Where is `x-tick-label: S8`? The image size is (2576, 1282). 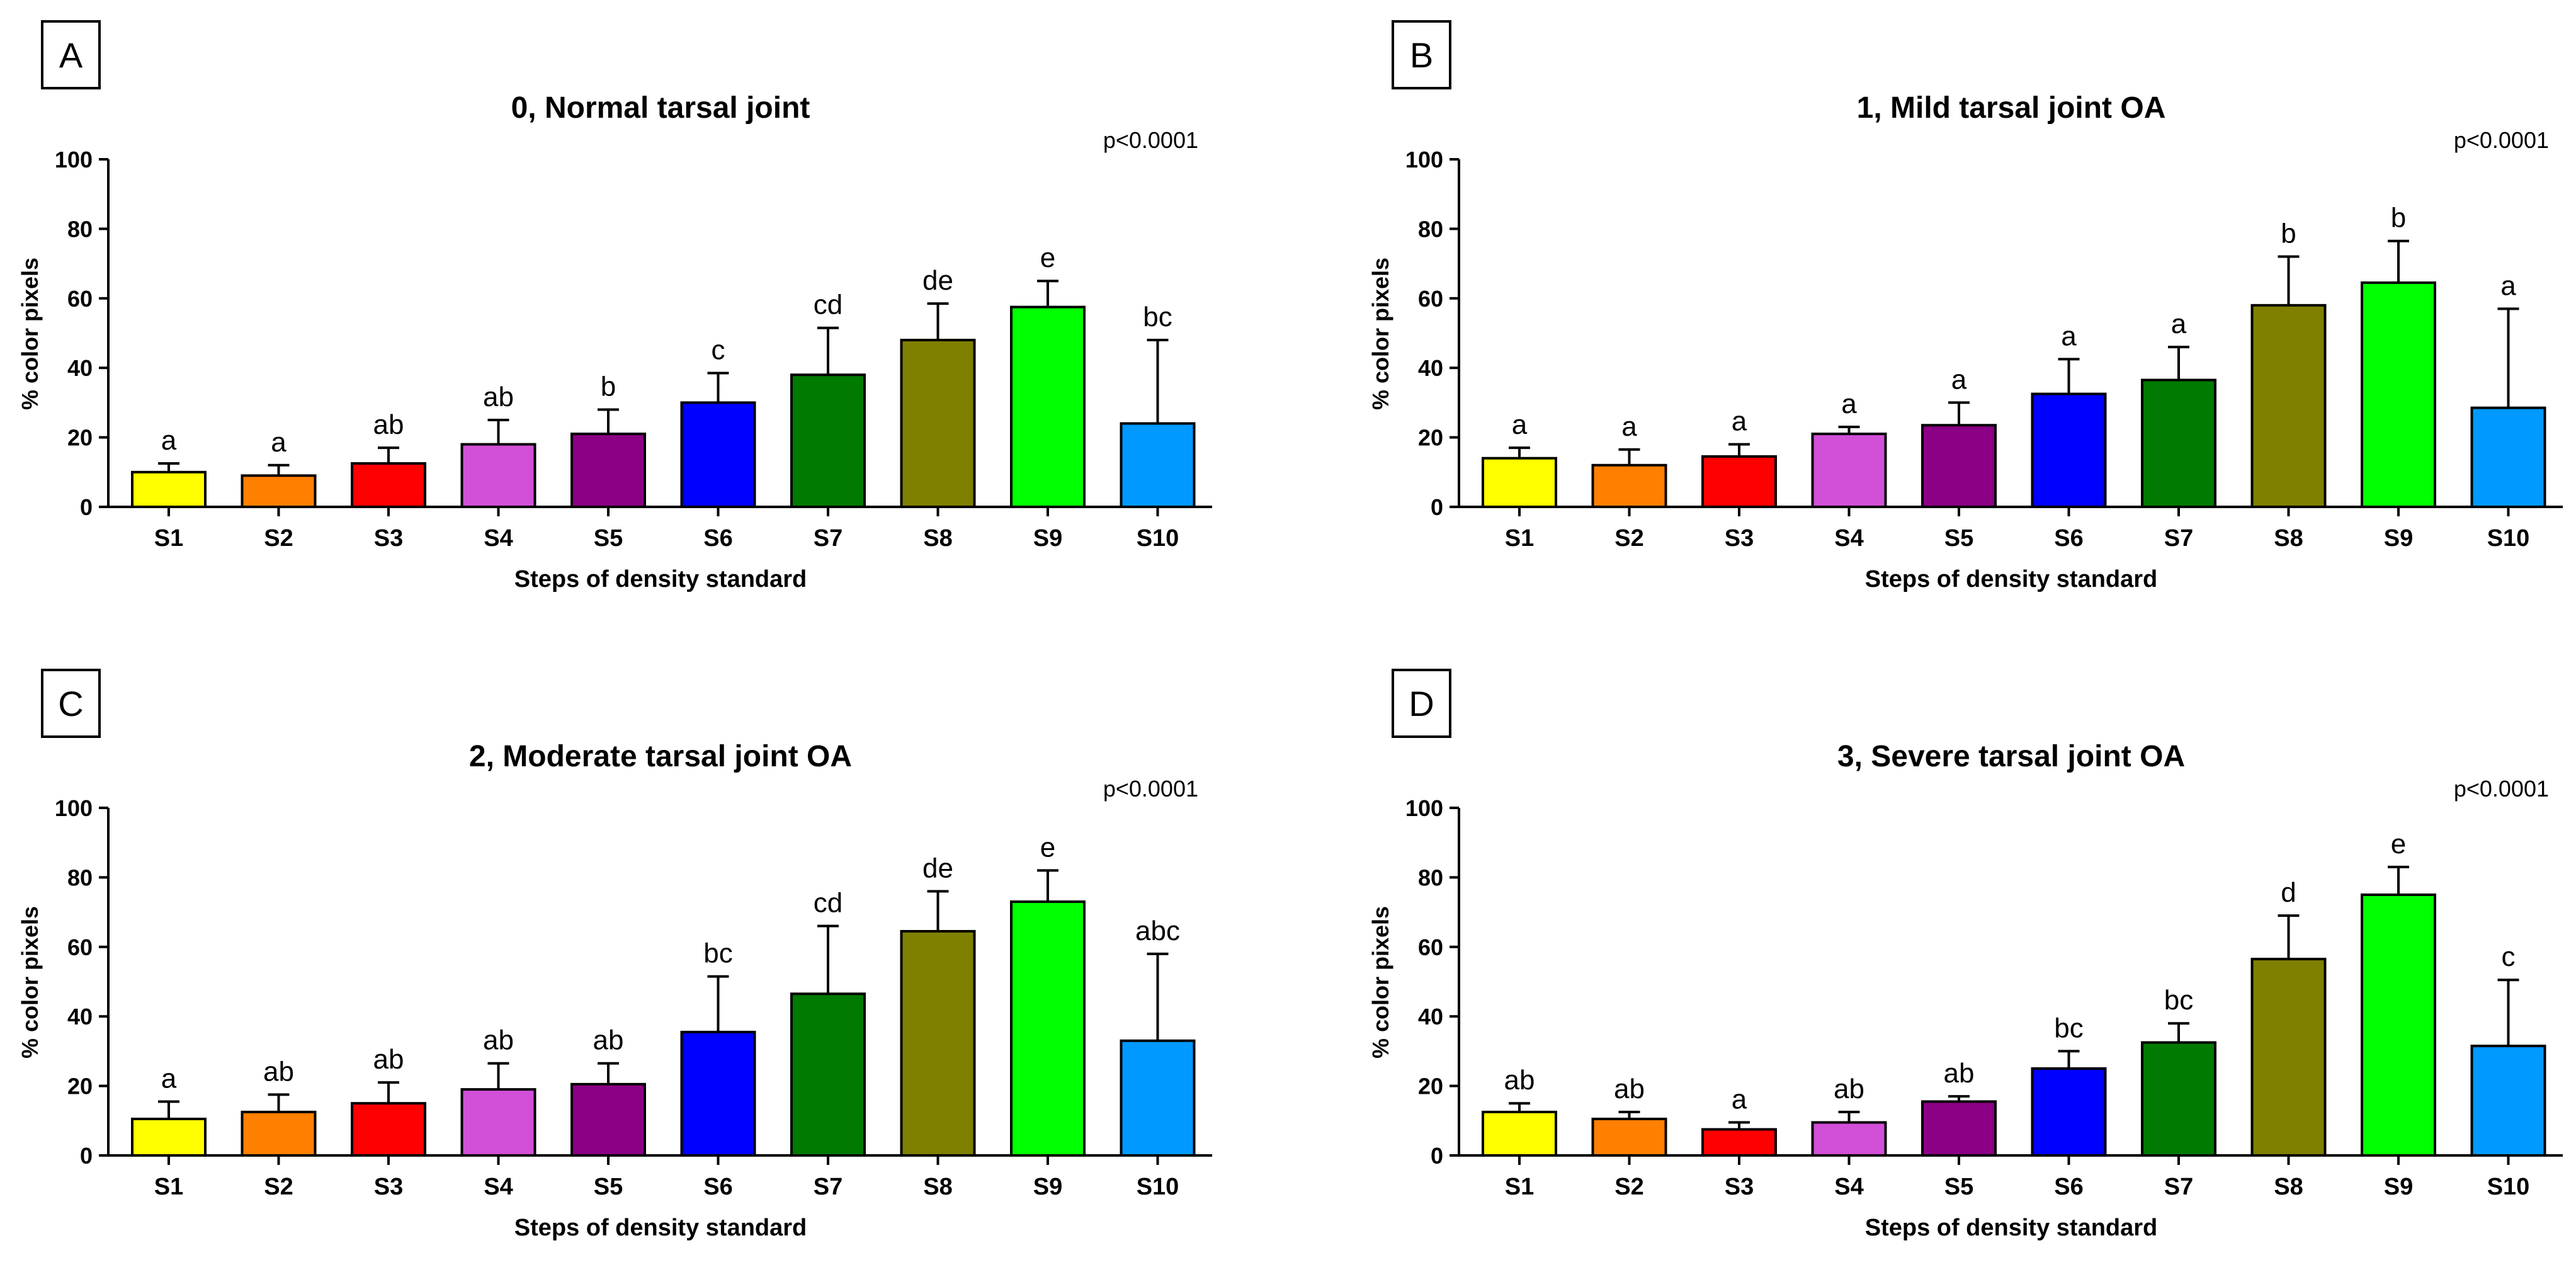
x-tick-label: S8 is located at coordinates (2288, 1187).